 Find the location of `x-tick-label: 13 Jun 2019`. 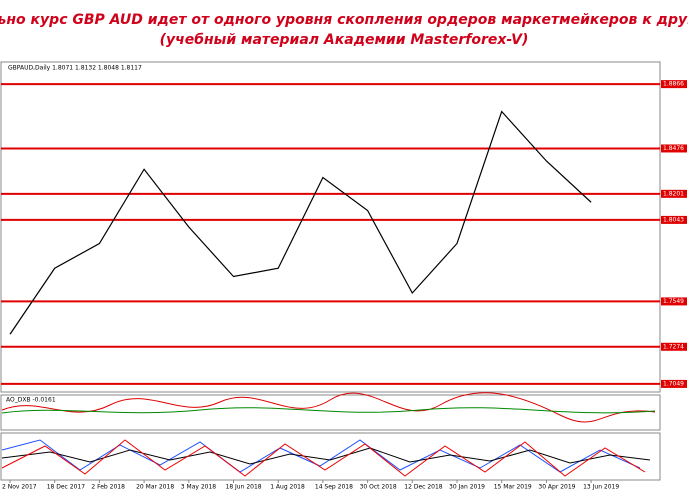

x-tick-label: 13 Jun 2019 is located at coordinates (601, 487).